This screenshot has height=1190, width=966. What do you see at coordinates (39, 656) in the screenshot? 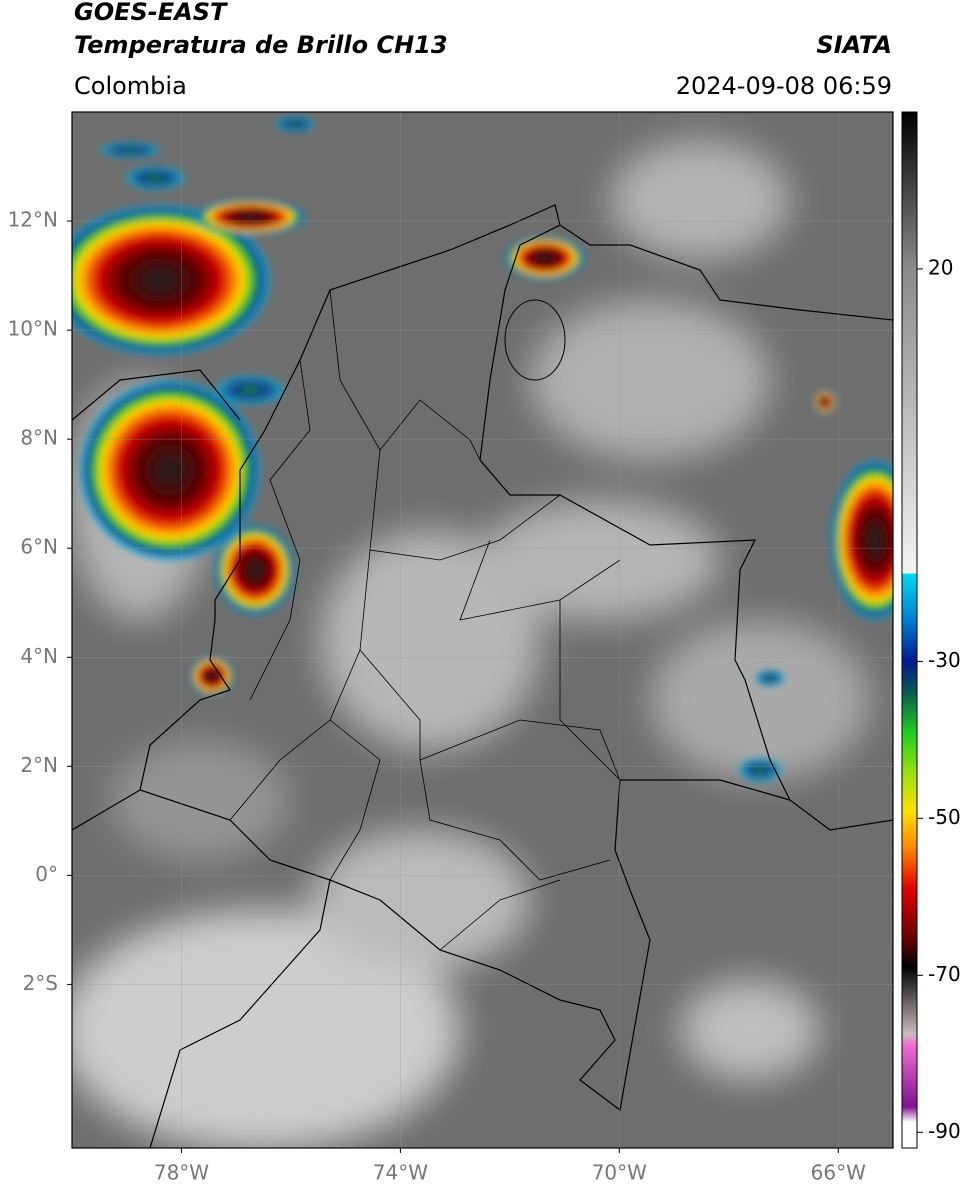
I see `lat-tick-label: 4°N` at bounding box center [39, 656].